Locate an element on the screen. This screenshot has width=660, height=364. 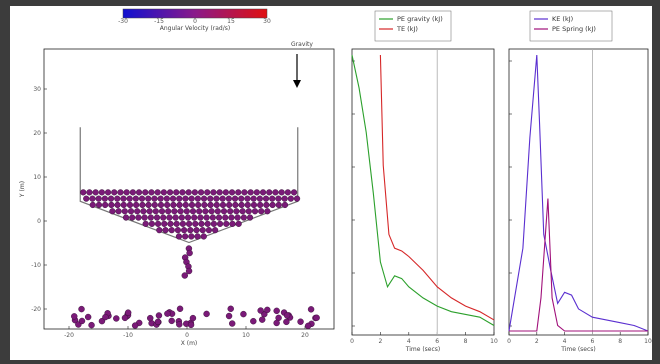
series-line is located at coordinates (437, 187).